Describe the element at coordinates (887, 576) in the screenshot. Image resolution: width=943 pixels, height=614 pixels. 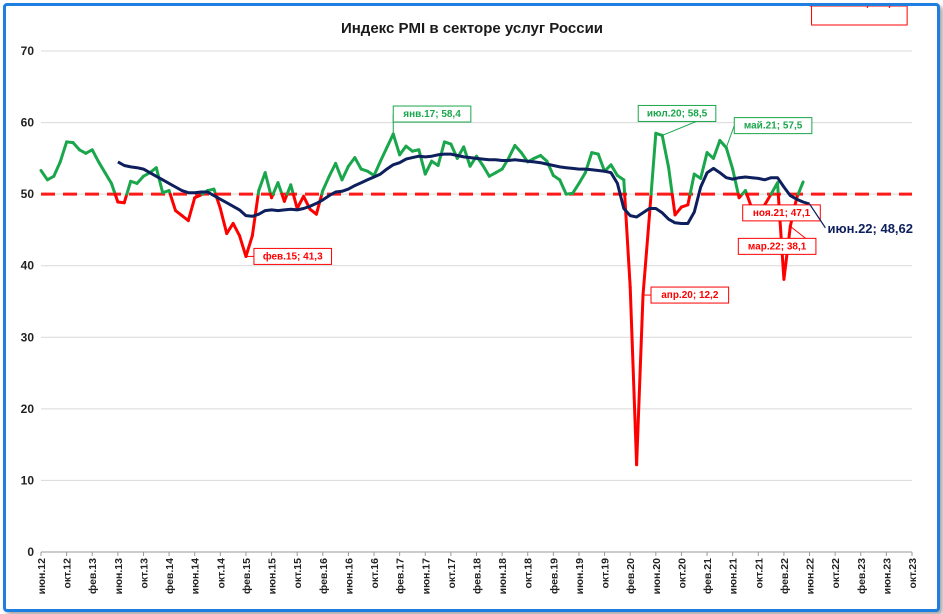
I see `x-tick-label: июн.23` at that location.